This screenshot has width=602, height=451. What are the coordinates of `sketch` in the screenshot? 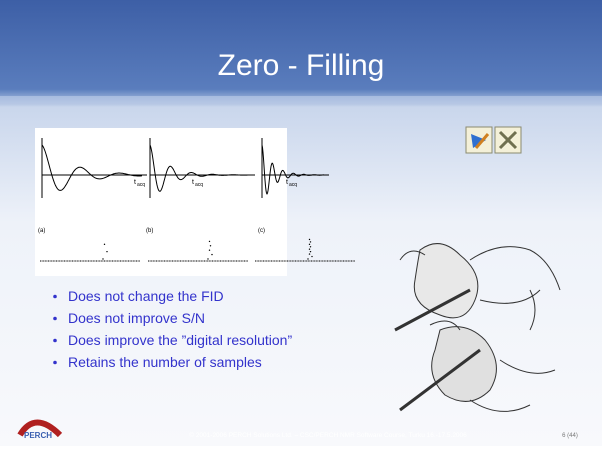 It's located at (477, 327).